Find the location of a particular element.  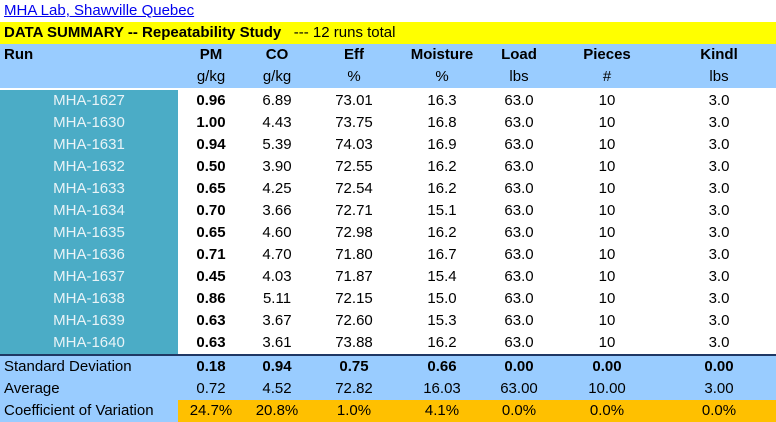

stat-load: 0.00 is located at coordinates (519, 366).